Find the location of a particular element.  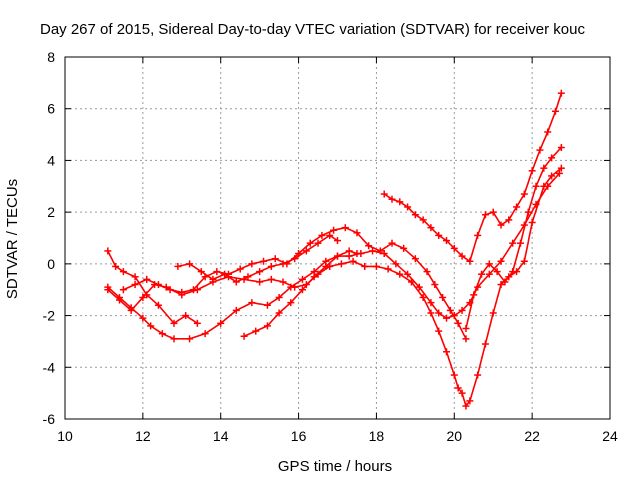

x-tick-label: 16 is located at coordinates (299, 436).